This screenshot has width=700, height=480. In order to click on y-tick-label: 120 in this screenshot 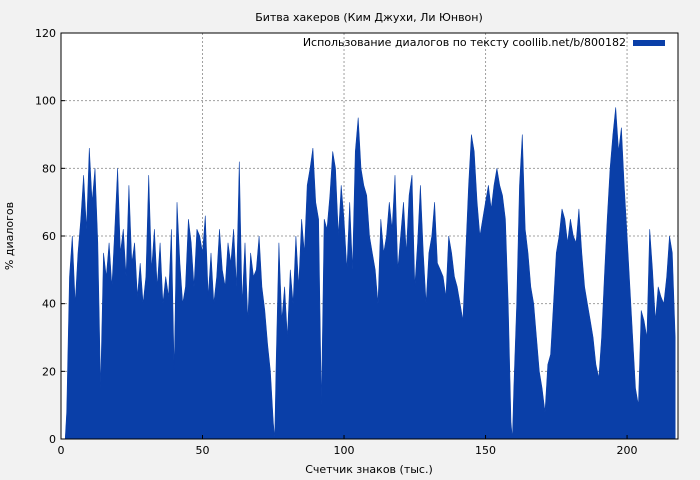, I will do `click(45, 33)`.